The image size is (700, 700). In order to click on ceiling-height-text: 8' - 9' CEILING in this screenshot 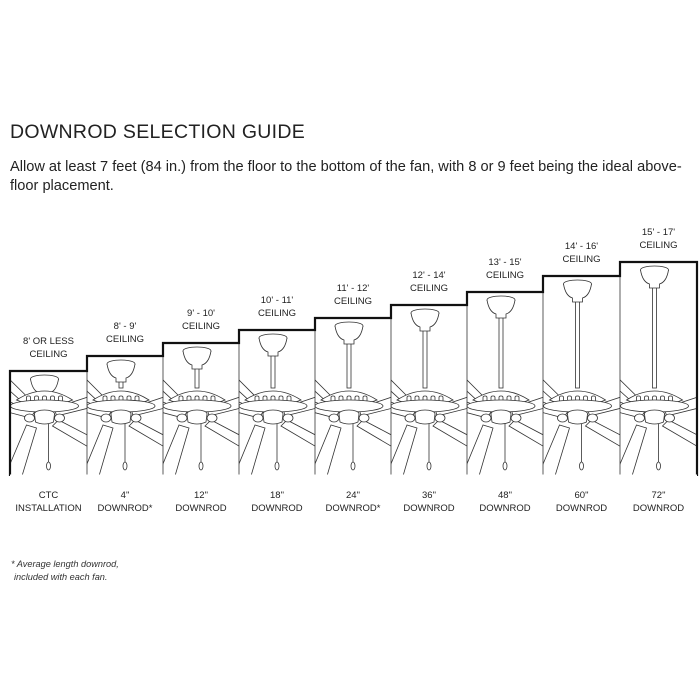, I will do `click(124, 333)`.